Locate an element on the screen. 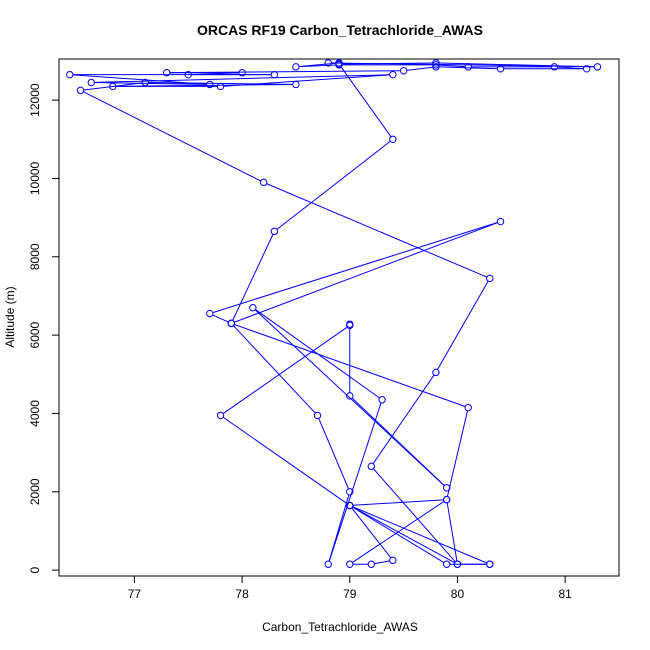 The height and width of the screenshot is (650, 650). x-tick-label: 80 is located at coordinates (458, 594).